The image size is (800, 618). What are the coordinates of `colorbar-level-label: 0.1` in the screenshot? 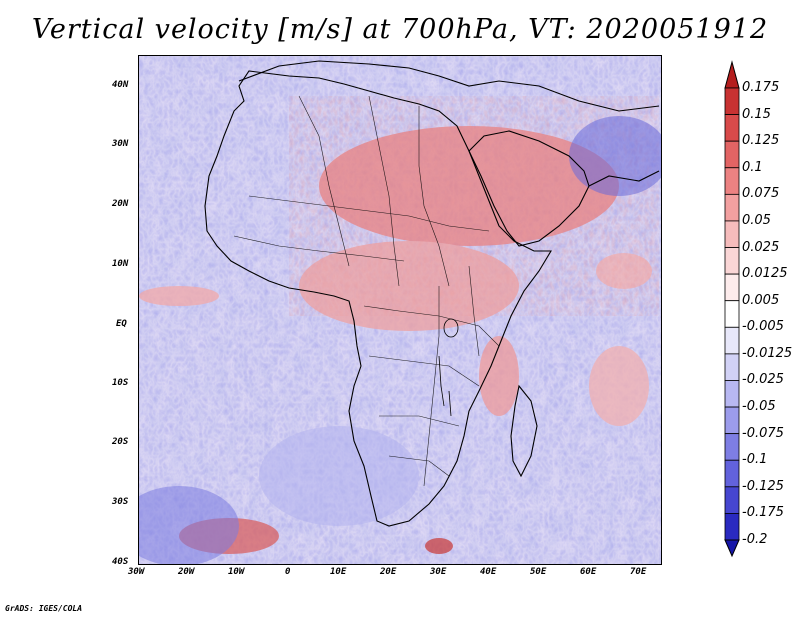 It's located at (752, 167).